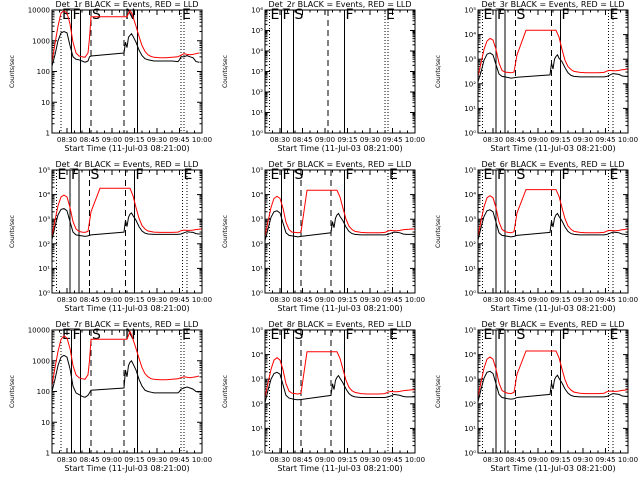 The height and width of the screenshot is (480, 640). What do you see at coordinates (45, 103) in the screenshot?
I see `y-tick-label: 10` at bounding box center [45, 103].